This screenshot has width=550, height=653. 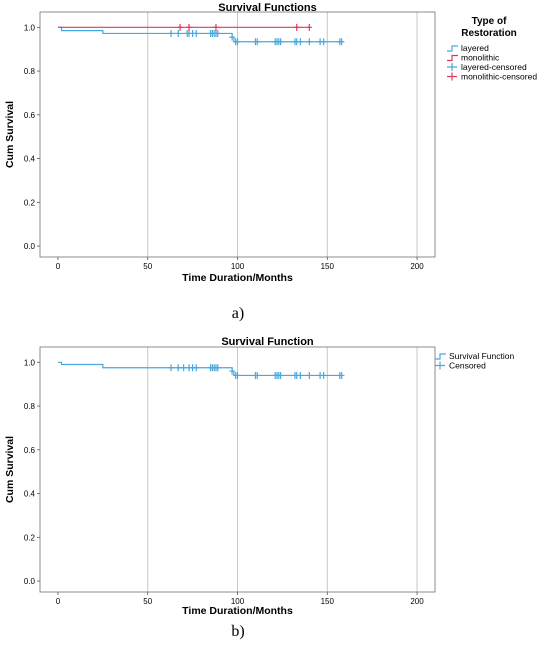 What do you see at coordinates (267, 342) in the screenshot?
I see `chart-title: Survival Function` at bounding box center [267, 342].